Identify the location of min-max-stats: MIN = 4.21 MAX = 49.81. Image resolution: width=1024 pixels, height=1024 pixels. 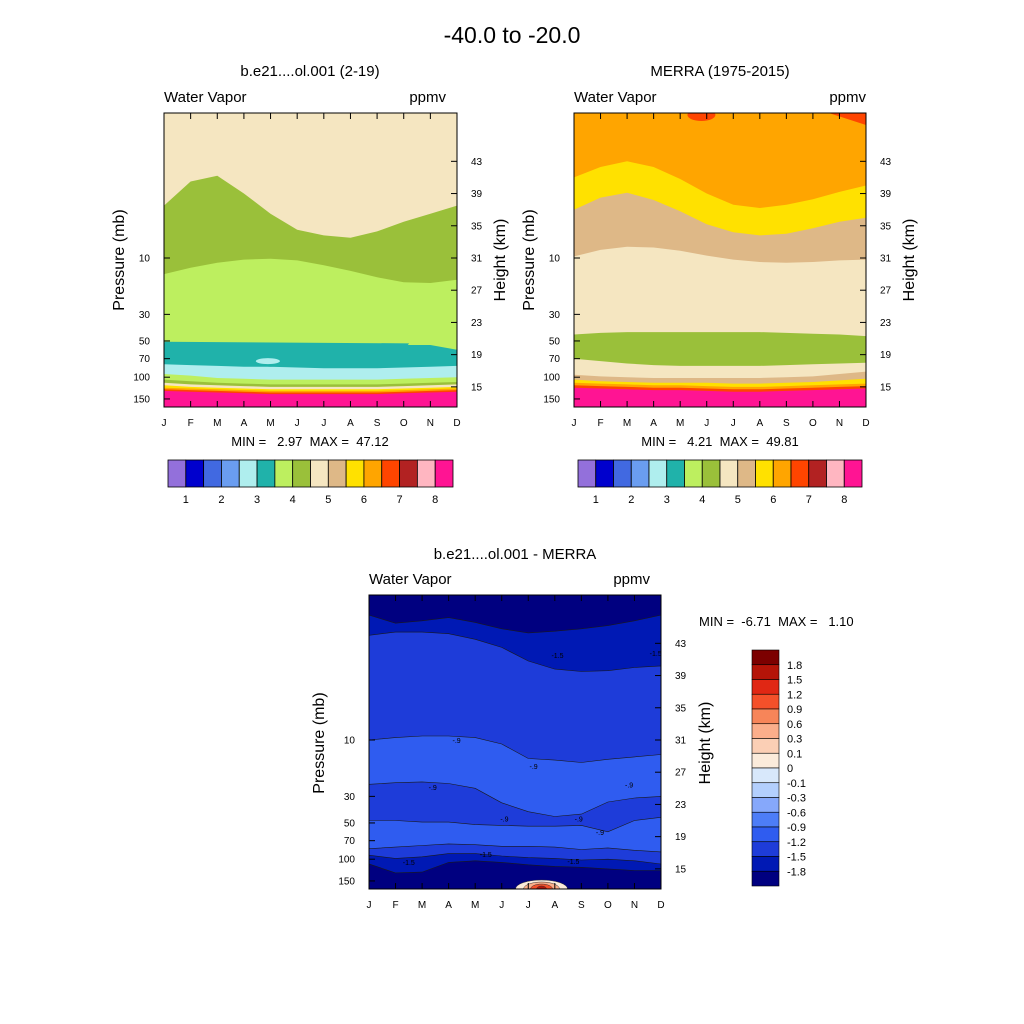
(720, 441).